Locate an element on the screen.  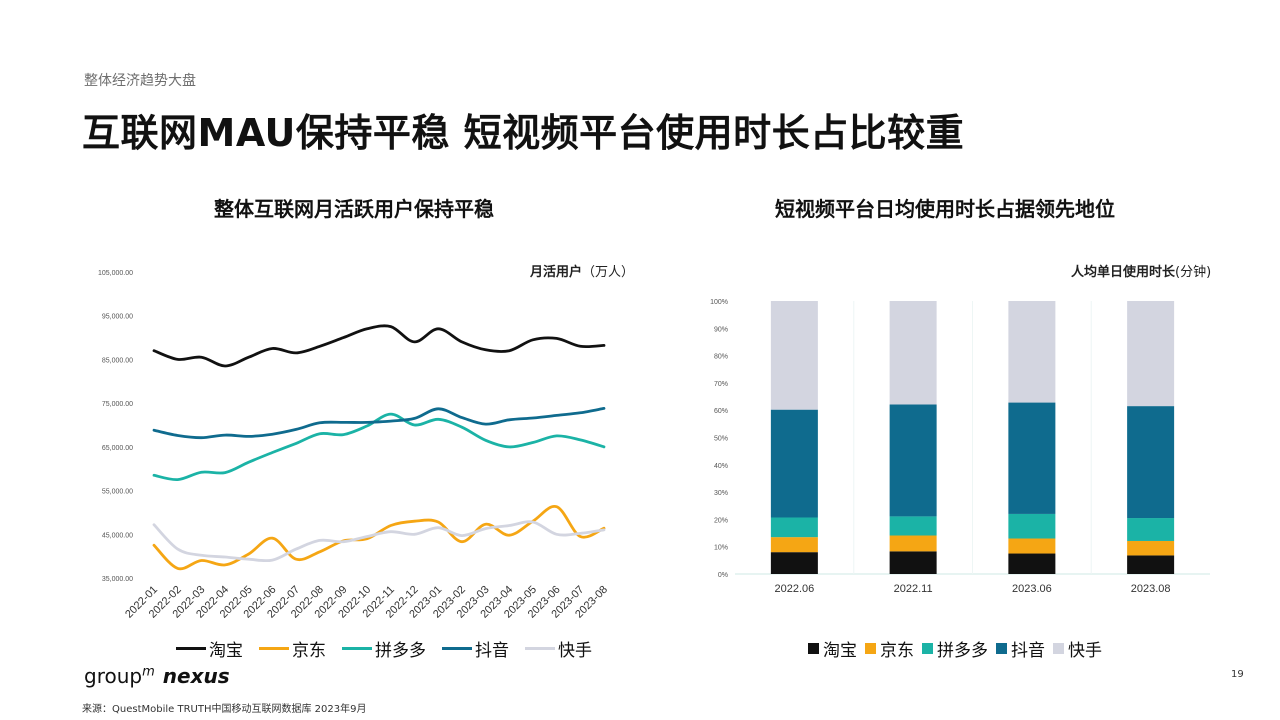
y-tick-label: 80% is located at coordinates (721, 357).